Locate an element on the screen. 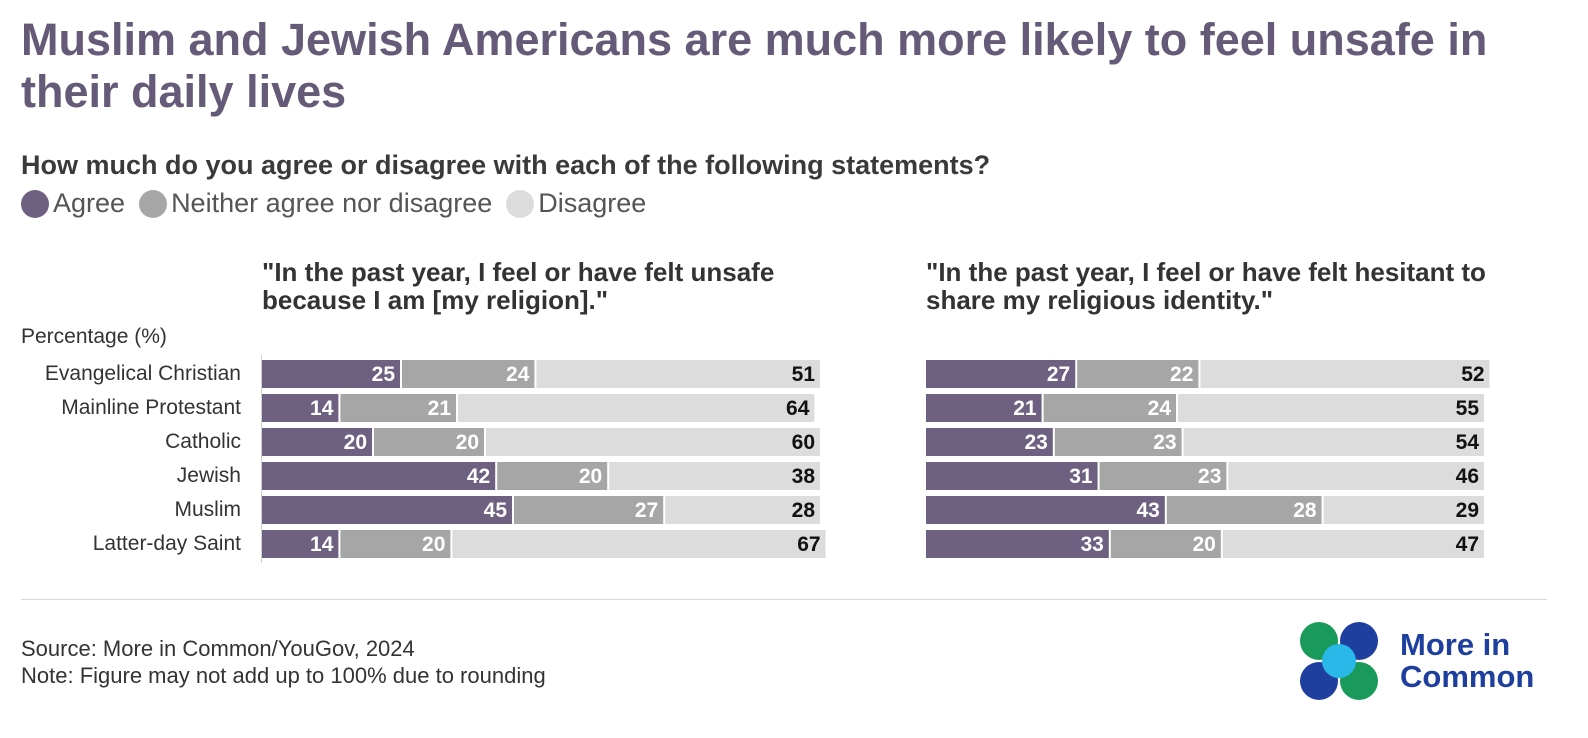 This screenshot has height=738, width=1588. data-label-hesitant-agree-1: 21 is located at coordinates (1025, 408).